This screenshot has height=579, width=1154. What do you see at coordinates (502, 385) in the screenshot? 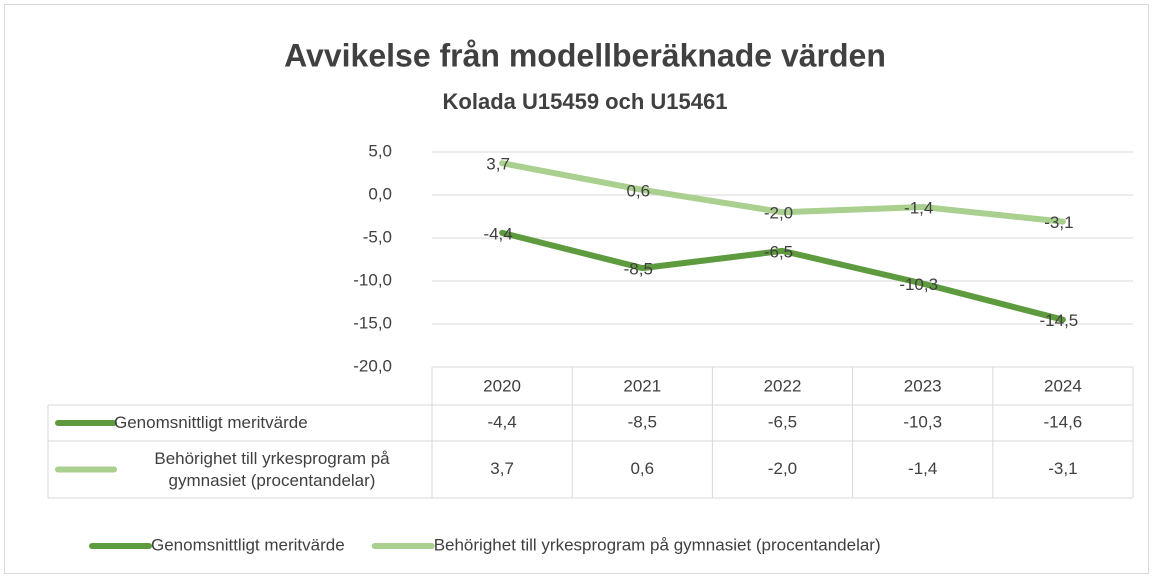
I see `x-tick-label: 2020` at bounding box center [502, 385].